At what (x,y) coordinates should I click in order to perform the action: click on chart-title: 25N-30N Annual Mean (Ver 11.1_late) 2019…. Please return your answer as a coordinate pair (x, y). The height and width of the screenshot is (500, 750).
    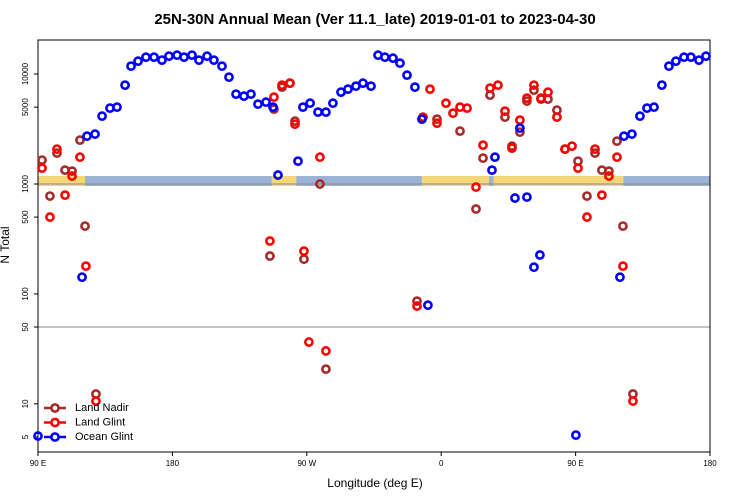
    Looking at the image, I should click on (374, 19).